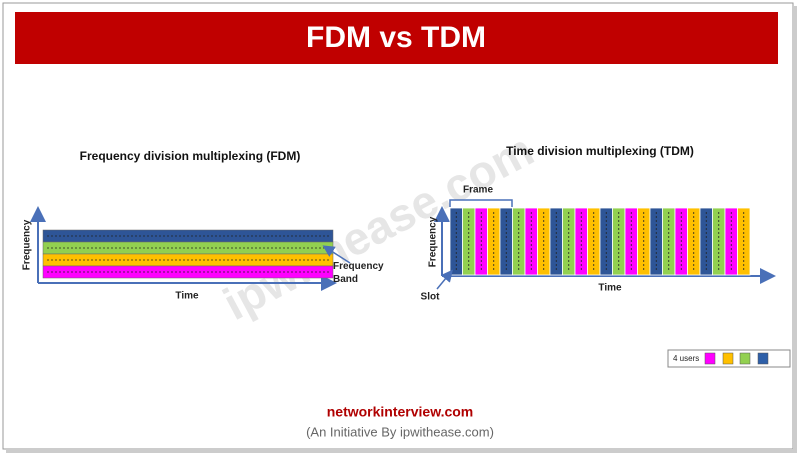 The height and width of the screenshot is (455, 800). Describe the element at coordinates (600, 151) in the screenshot. I see `tdm-title: Time division multiplexing (TDM)` at that location.